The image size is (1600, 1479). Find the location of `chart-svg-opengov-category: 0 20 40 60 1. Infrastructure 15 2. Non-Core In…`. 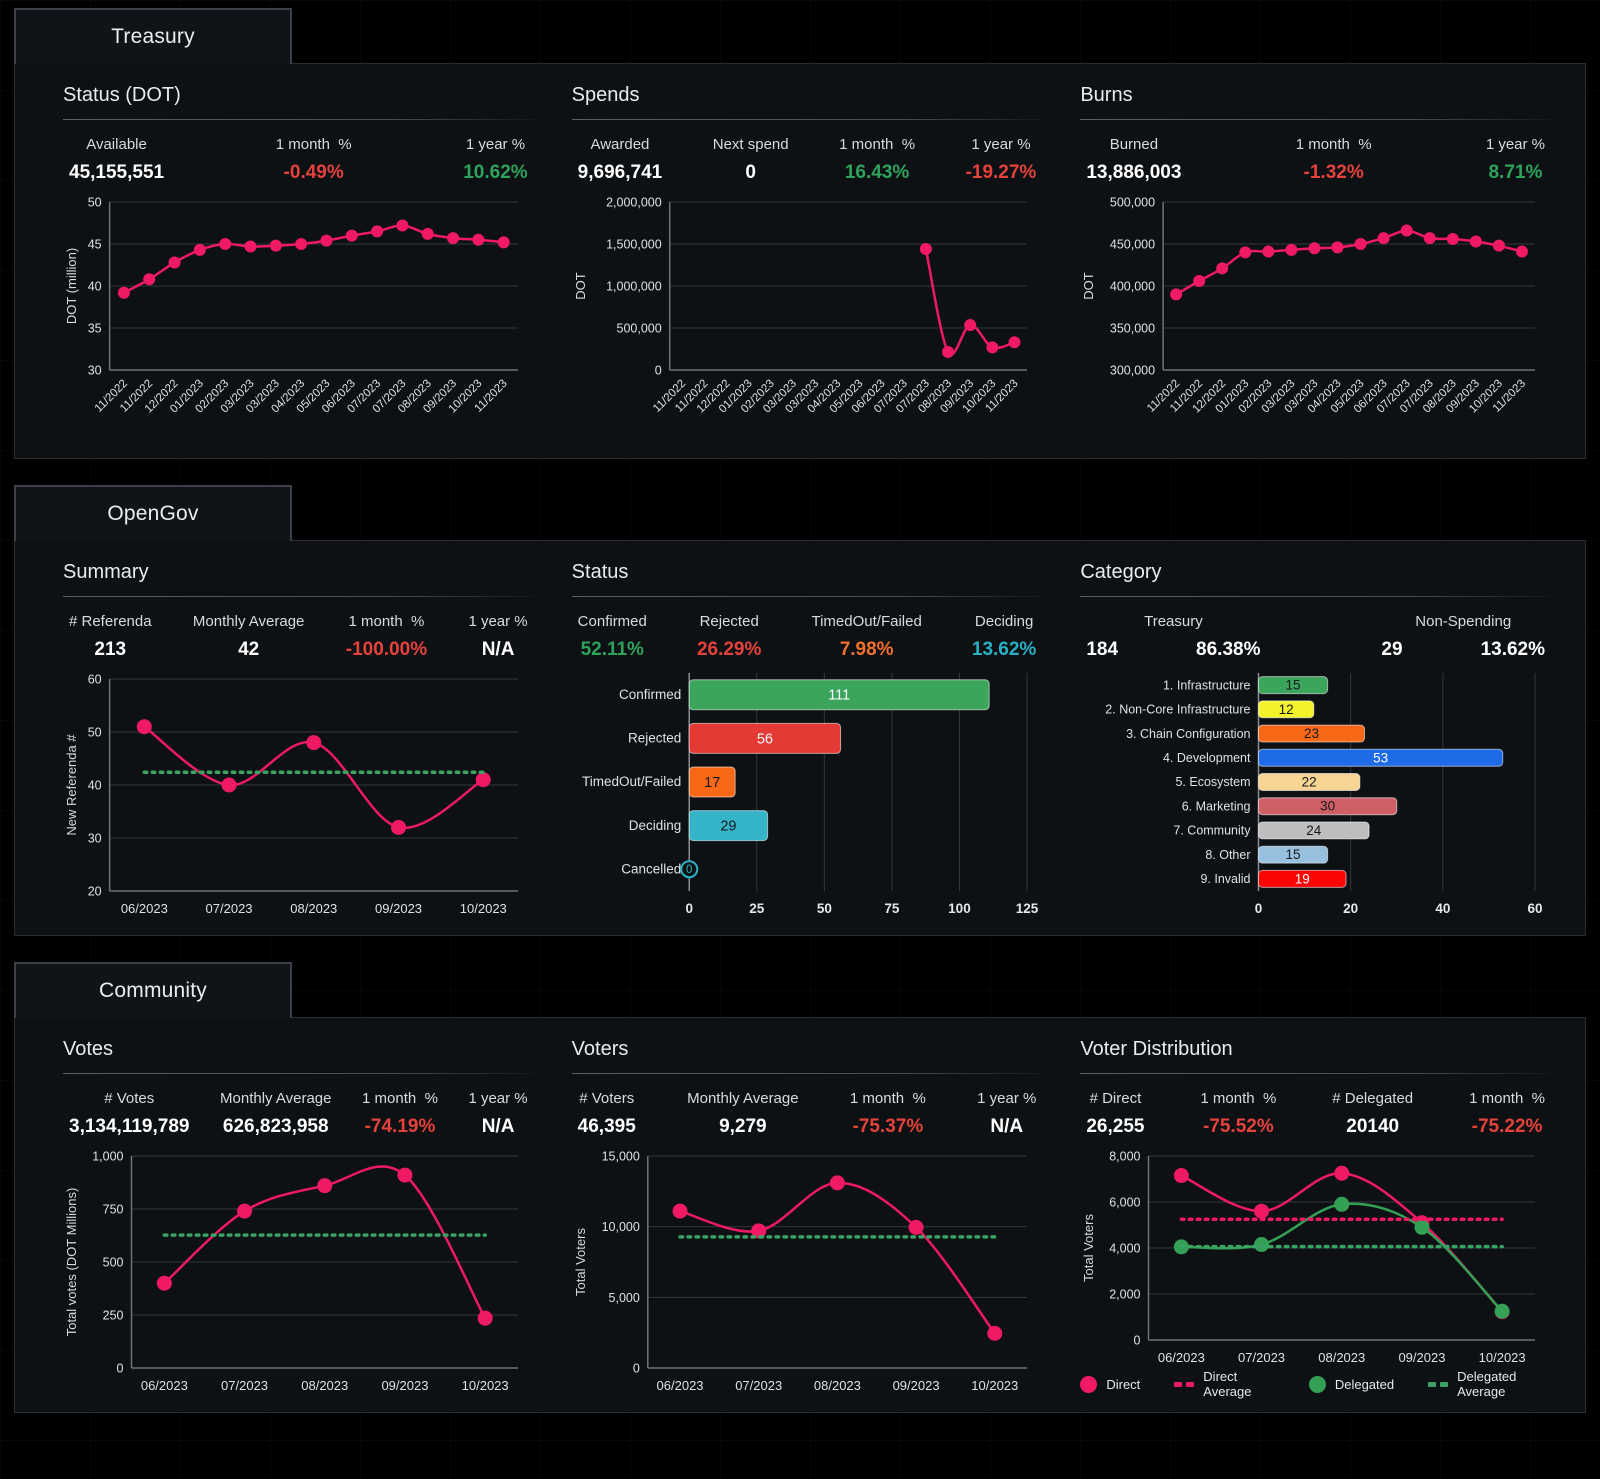

chart-svg-opengov-category: 0 20 40 60 1. Infrastructure 15 2. Non-Core In… is located at coordinates (1324, 794).